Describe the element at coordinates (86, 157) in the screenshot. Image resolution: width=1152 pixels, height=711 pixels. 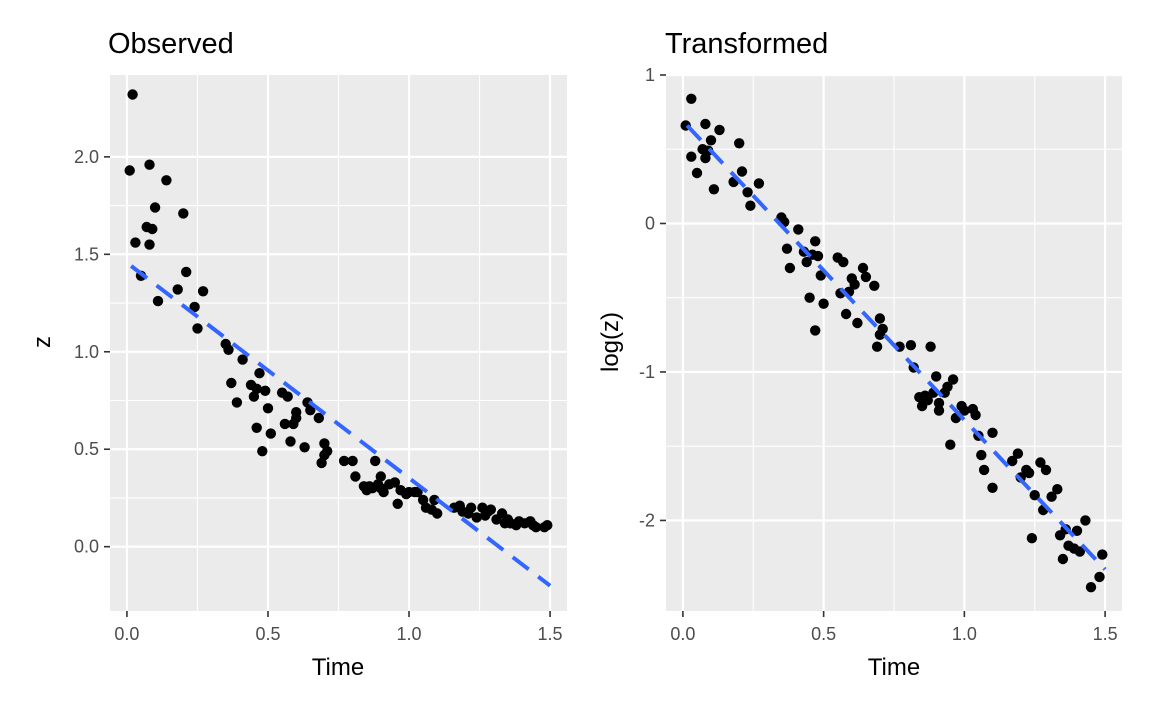
I see `observed-y-tick-label: 2.0` at that location.